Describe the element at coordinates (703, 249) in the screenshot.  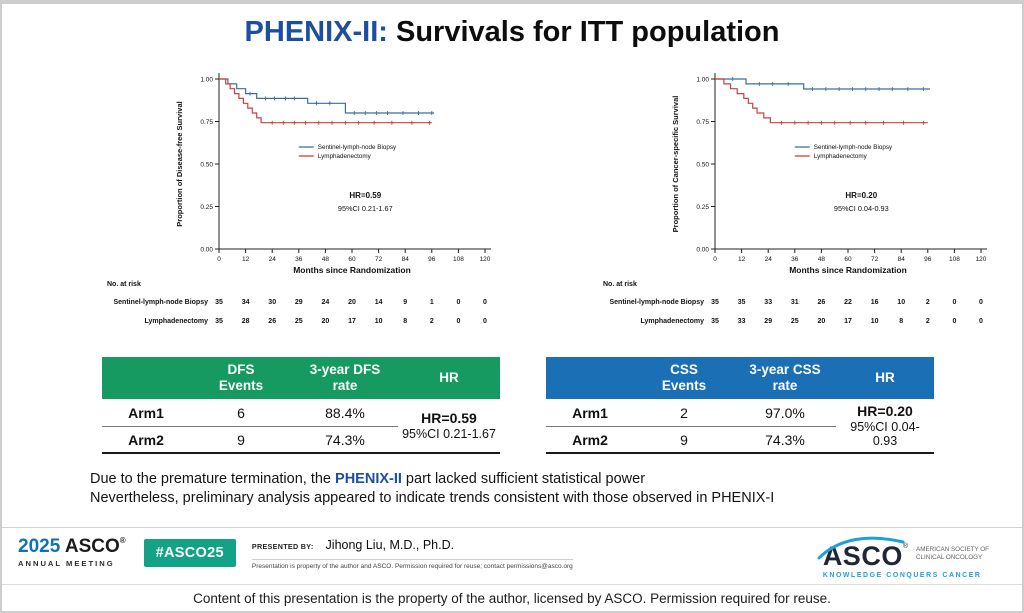
I see `svg-text: 0.00` at that location.